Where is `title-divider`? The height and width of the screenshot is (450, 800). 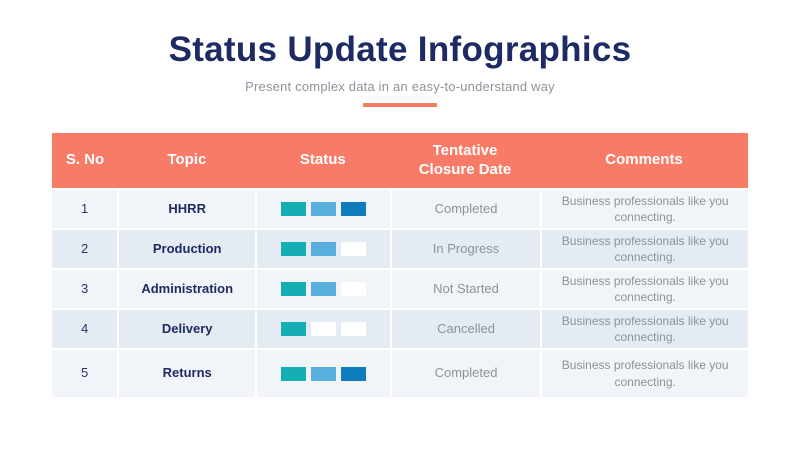
title-divider is located at coordinates (400, 105).